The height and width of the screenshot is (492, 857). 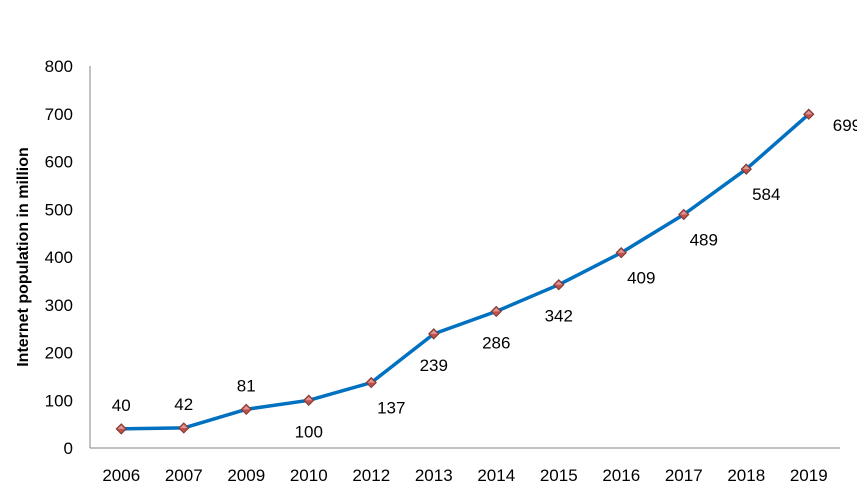 What do you see at coordinates (641, 278) in the screenshot?
I see `data-label: 409` at bounding box center [641, 278].